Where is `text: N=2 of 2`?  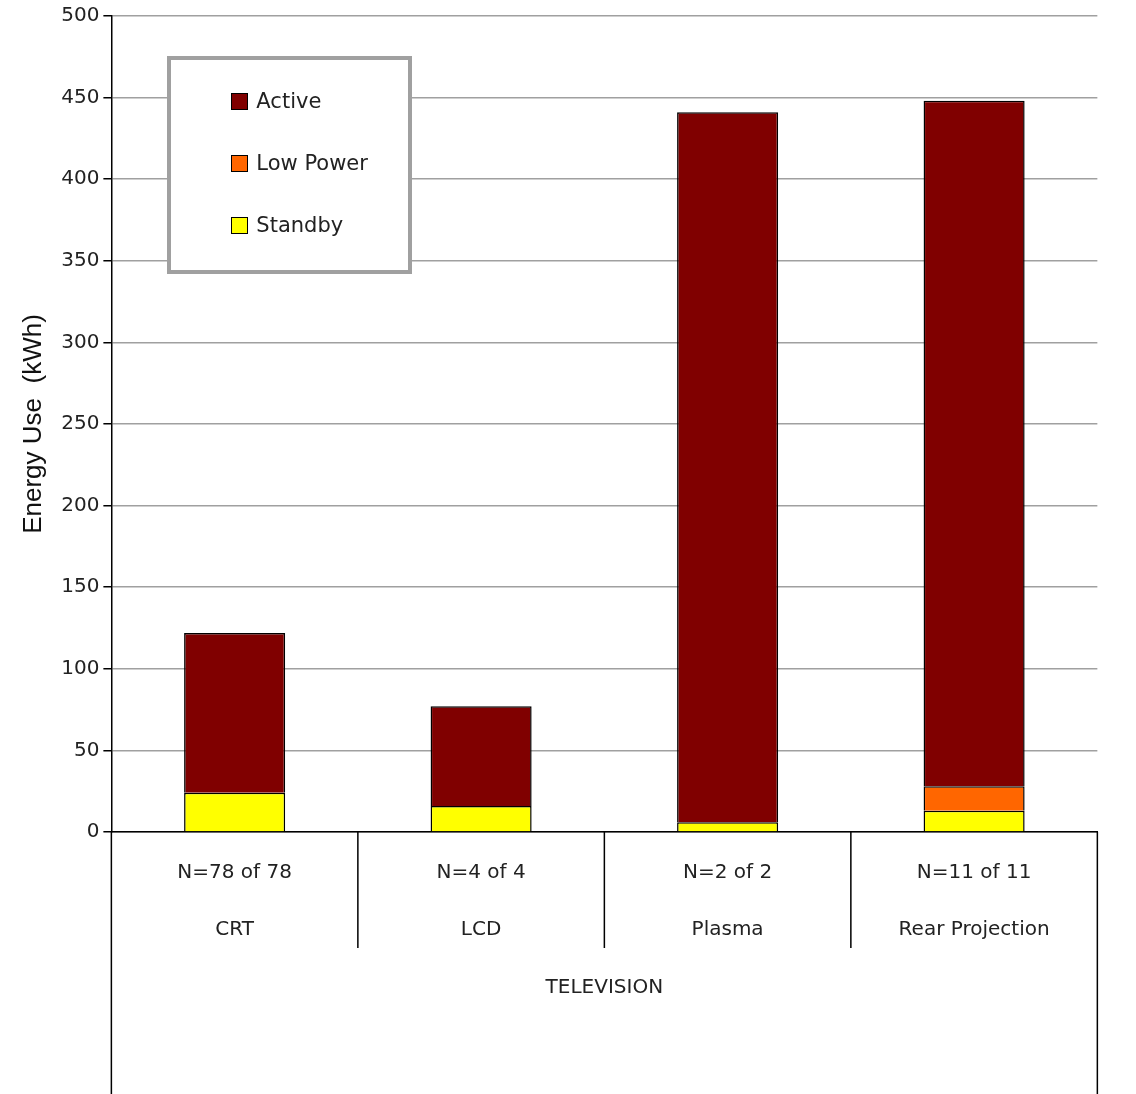 text: N=2 of 2 is located at coordinates (728, 871).